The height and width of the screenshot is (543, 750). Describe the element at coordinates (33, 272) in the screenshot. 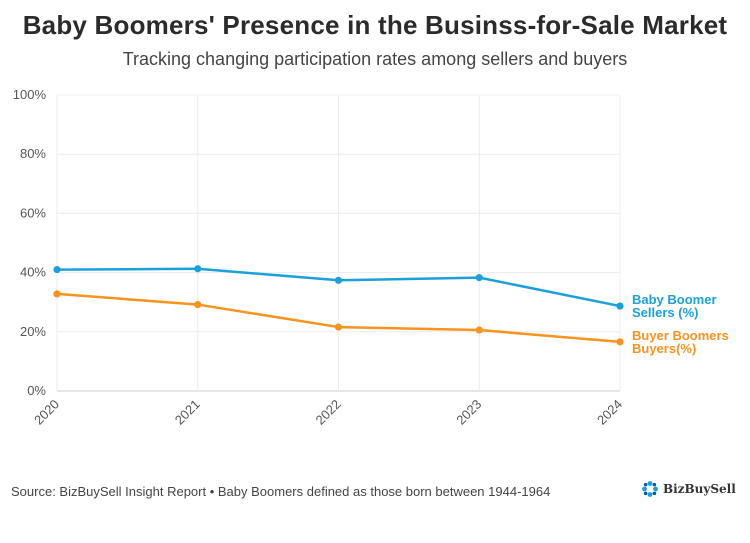

I see `y-tick-label: 40%` at that location.